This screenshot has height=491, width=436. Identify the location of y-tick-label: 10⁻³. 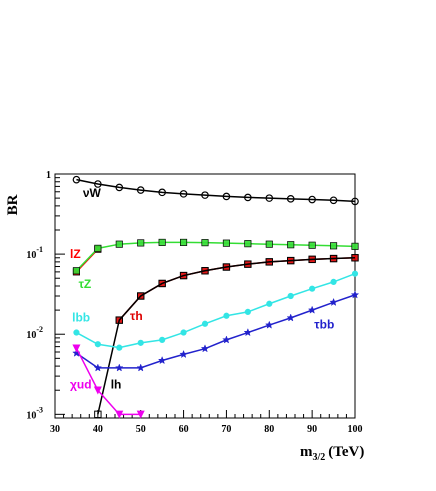
(34, 413).